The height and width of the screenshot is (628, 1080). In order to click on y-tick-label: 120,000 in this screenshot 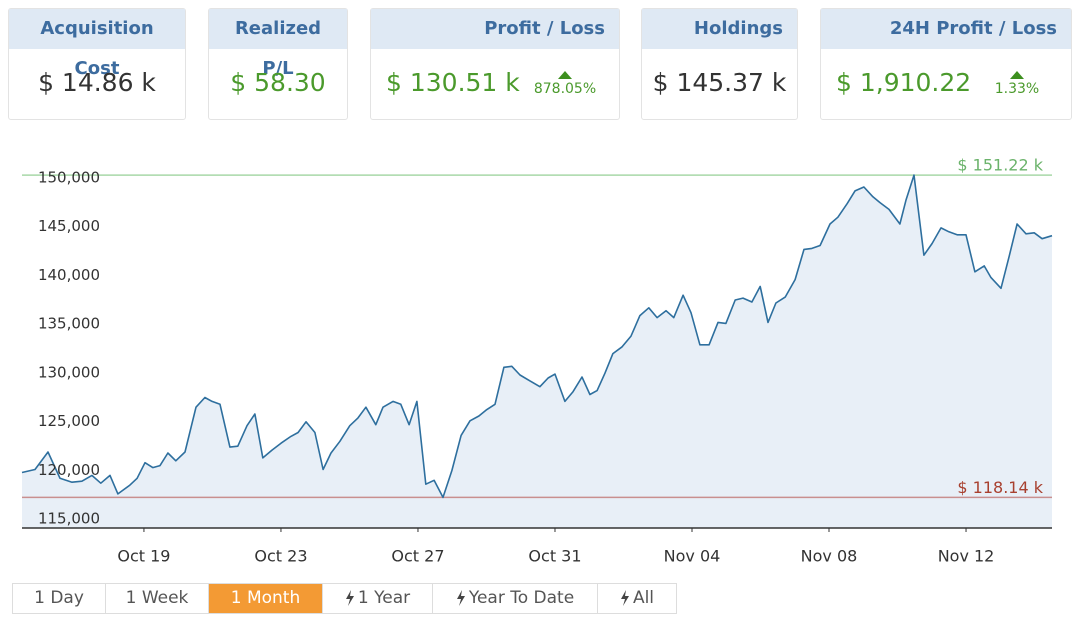, I will do `click(69, 470)`.